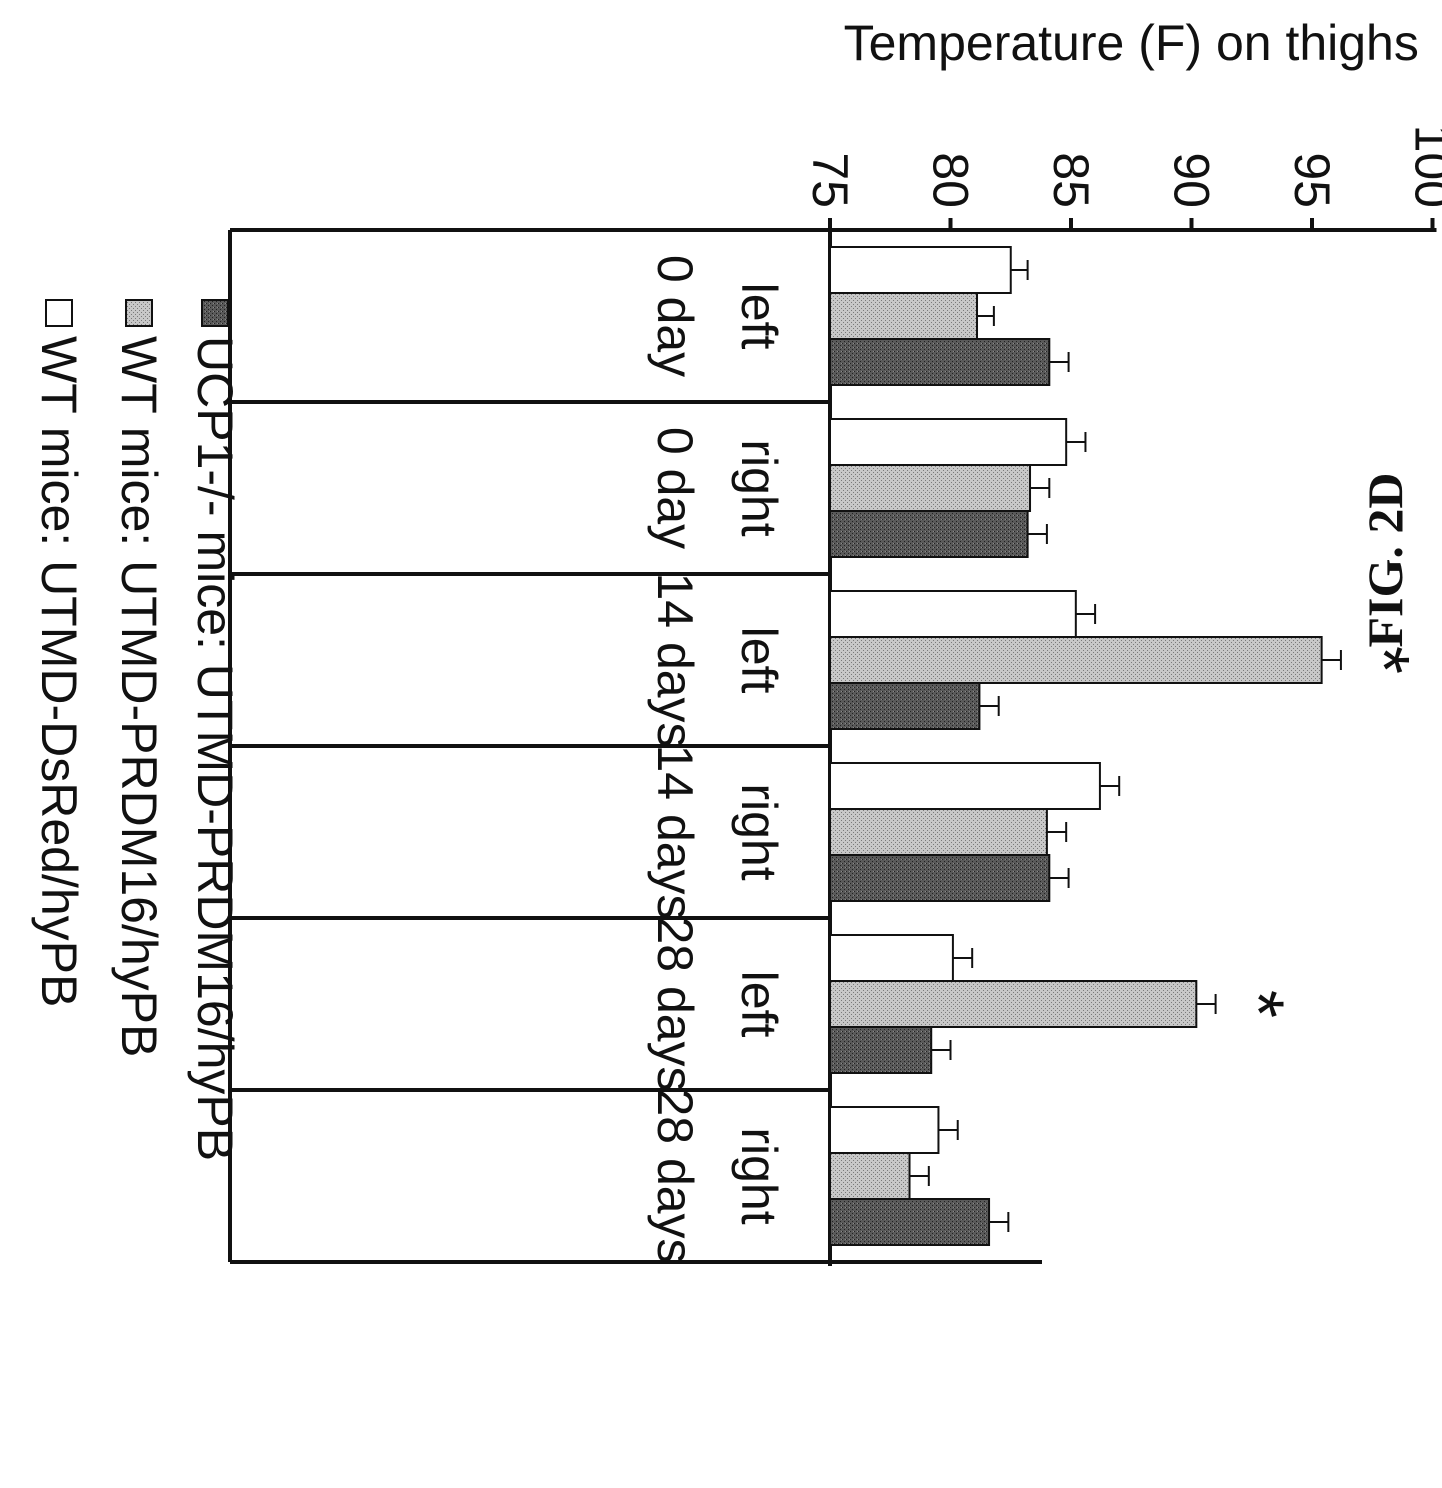 This screenshot has width=1442, height=1488. Describe the element at coordinates (1071, 180) in the screenshot. I see `y-tick-label: 85` at that location.